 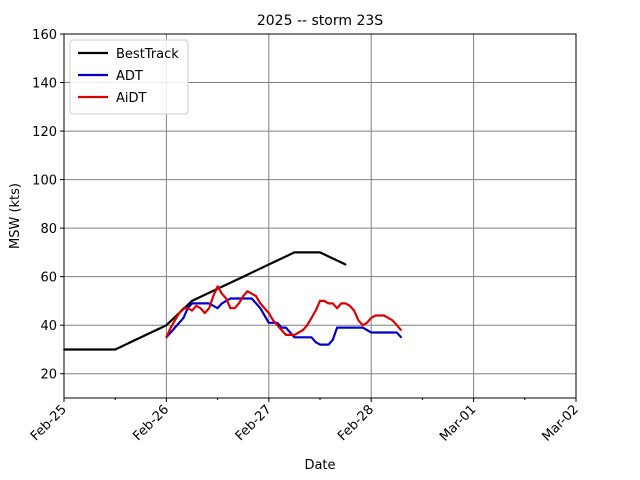 I want to click on legend-label-besttrack: BestTrack, so click(x=147, y=54).